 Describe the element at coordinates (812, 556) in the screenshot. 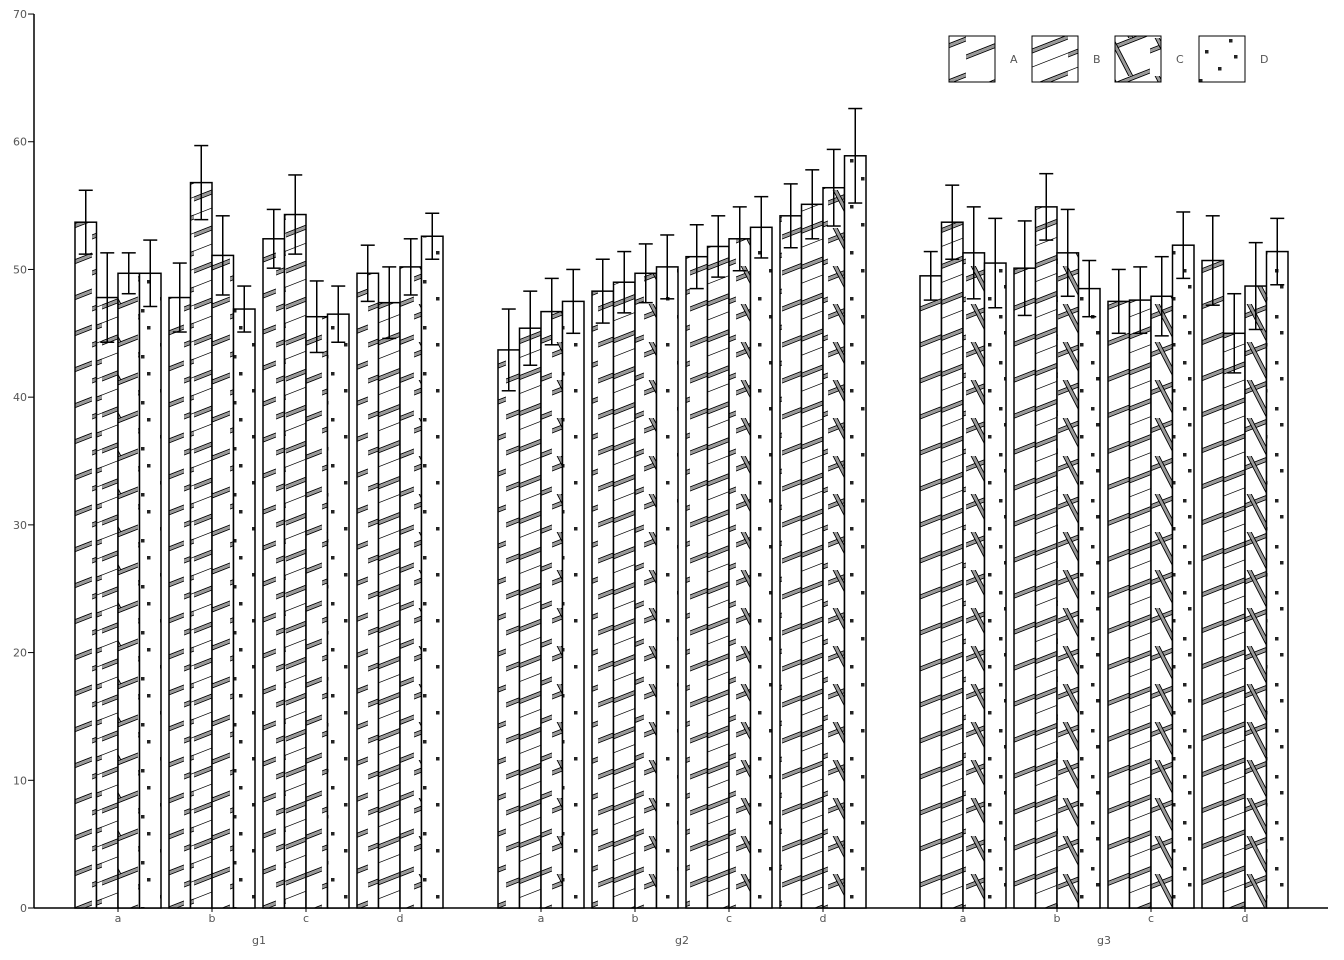

I see `bar-g2-d-b` at that location.